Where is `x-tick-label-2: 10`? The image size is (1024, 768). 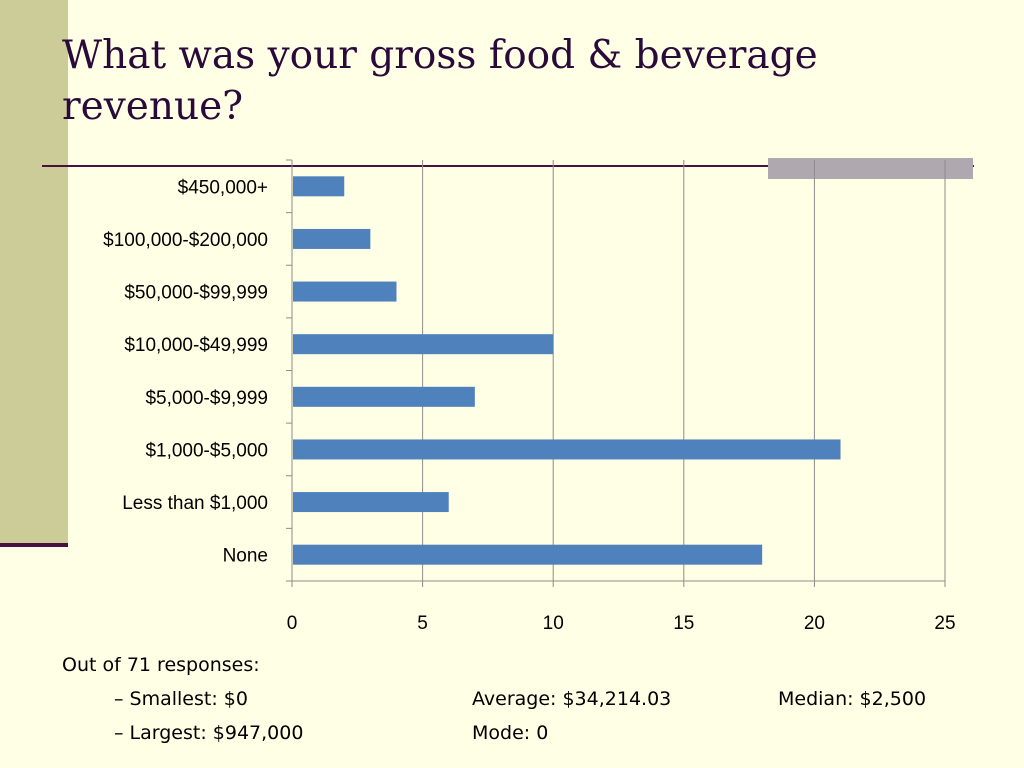 x-tick-label-2: 10 is located at coordinates (553, 623).